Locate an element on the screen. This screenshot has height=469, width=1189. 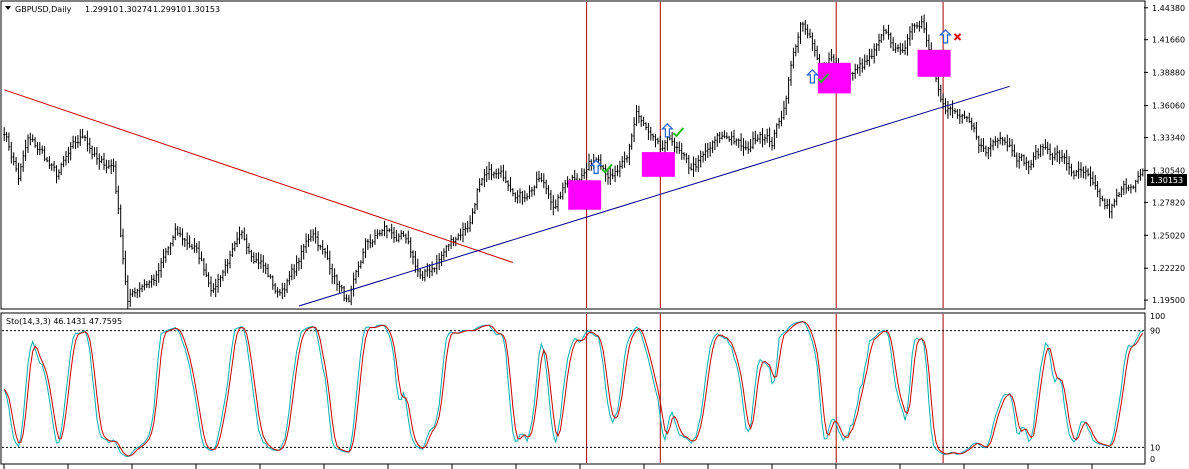
price-tick-label: 1.22220 is located at coordinates (1168, 268).